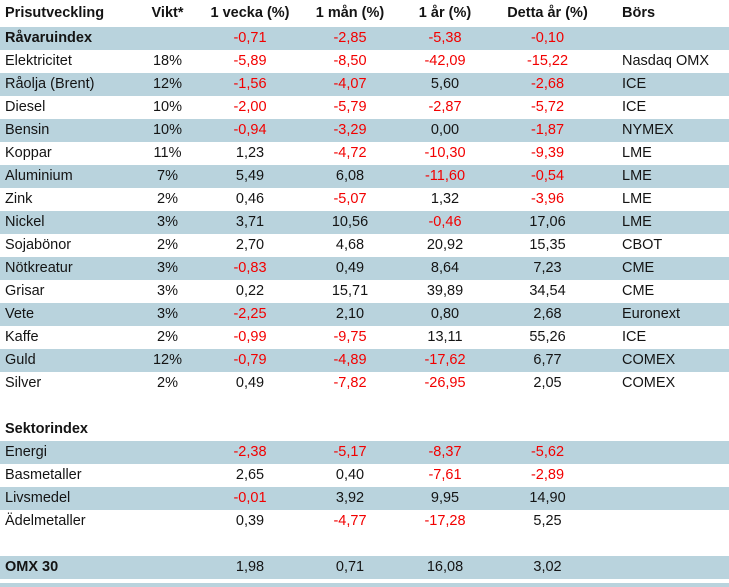  What do you see at coordinates (250, 383) in the screenshot?
I see `one-week-value: 0,49` at bounding box center [250, 383].